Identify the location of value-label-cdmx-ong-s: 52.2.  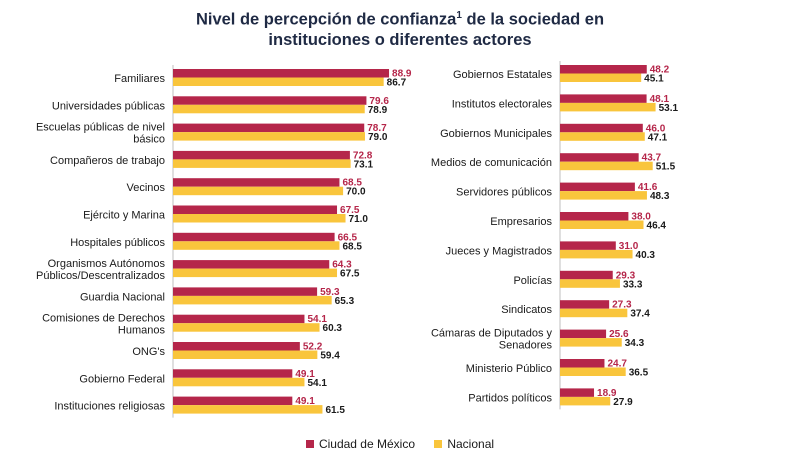
(313, 347).